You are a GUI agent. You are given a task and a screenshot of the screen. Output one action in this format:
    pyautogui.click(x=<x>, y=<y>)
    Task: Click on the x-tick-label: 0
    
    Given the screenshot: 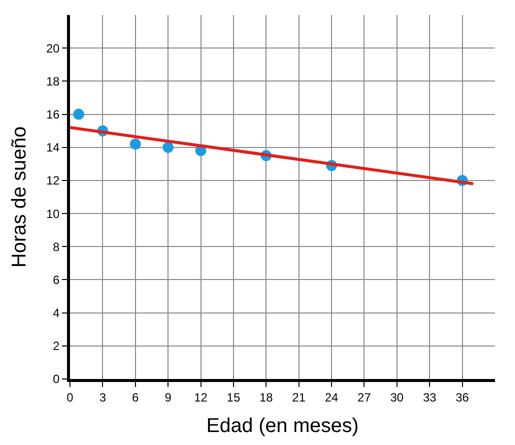 What is the action you would take?
    pyautogui.click(x=70, y=397)
    